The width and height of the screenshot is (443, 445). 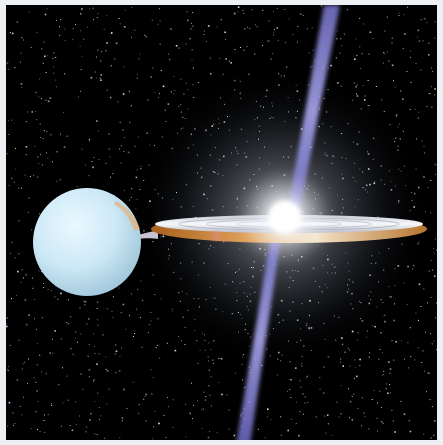 What do you see at coordinates (127, 216) in the screenshot?
I see `companion-star-rim` at bounding box center [127, 216].